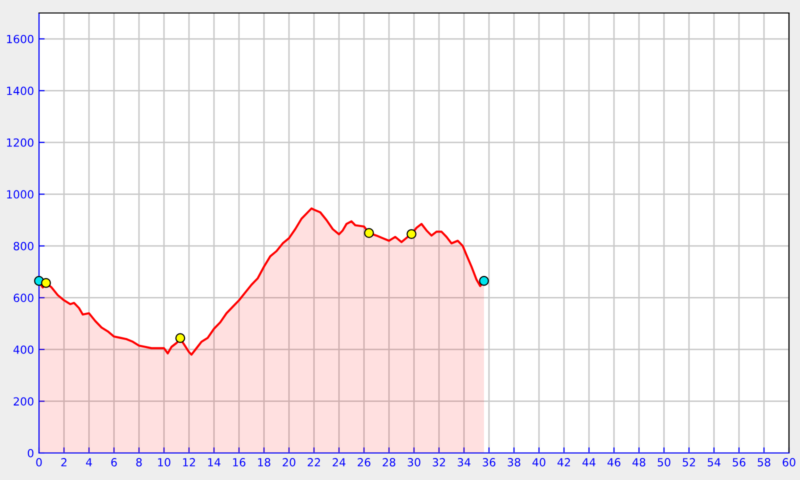  Describe the element at coordinates (164, 462) in the screenshot. I see `x-tick-label: 10` at that location.